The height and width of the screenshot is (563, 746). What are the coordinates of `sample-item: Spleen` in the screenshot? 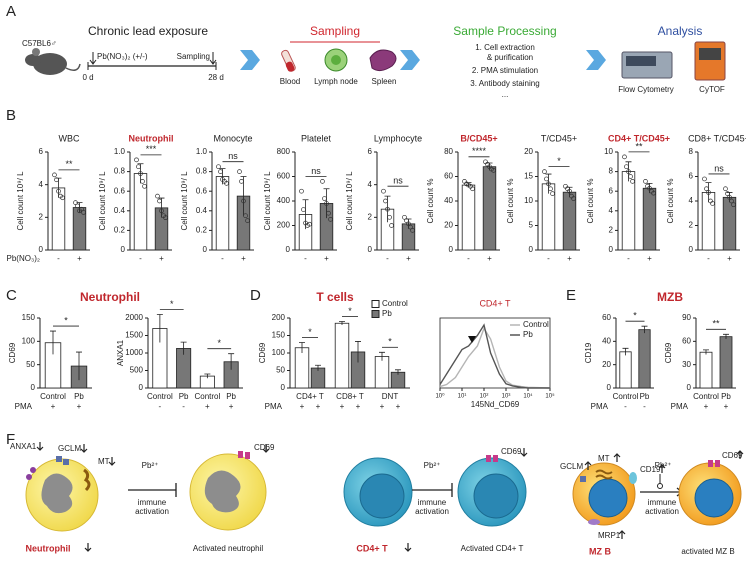 It's located at (384, 81).